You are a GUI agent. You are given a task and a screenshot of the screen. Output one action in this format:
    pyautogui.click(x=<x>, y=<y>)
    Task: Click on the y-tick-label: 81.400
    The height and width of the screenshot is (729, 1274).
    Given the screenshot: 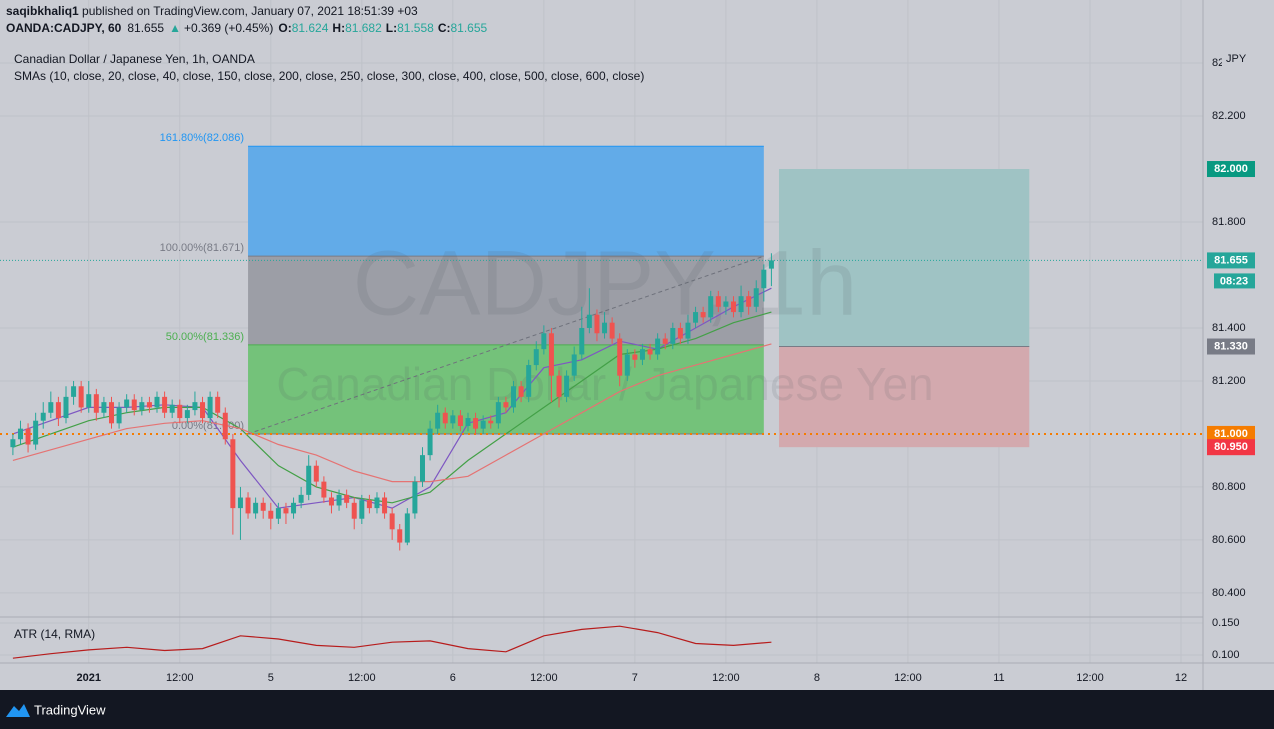 What is the action you would take?
    pyautogui.click(x=1229, y=328)
    